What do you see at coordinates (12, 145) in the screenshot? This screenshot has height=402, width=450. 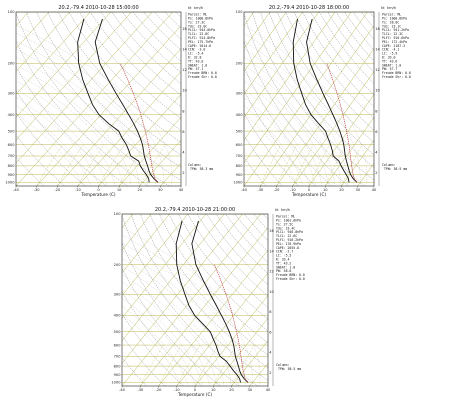 I see `pressure-tick-label: 600` at bounding box center [12, 145].